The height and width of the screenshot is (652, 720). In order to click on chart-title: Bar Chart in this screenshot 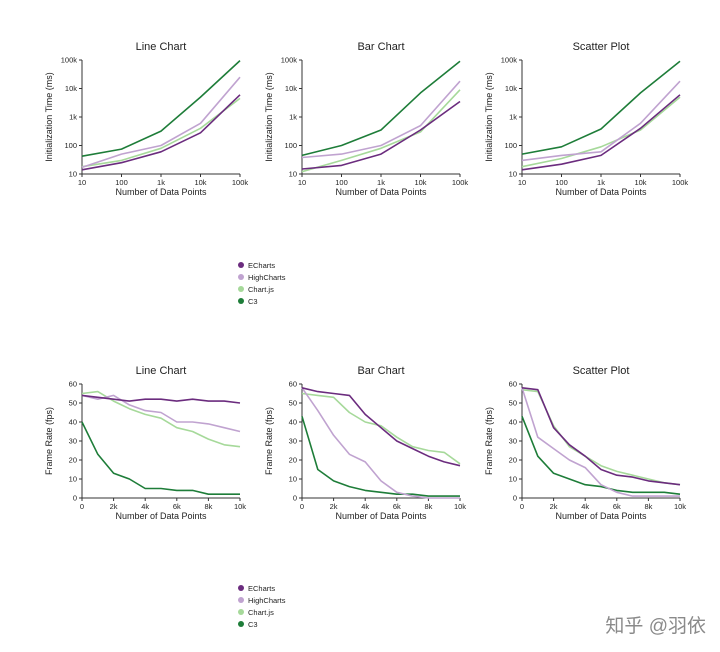, I will do `click(380, 371)`.